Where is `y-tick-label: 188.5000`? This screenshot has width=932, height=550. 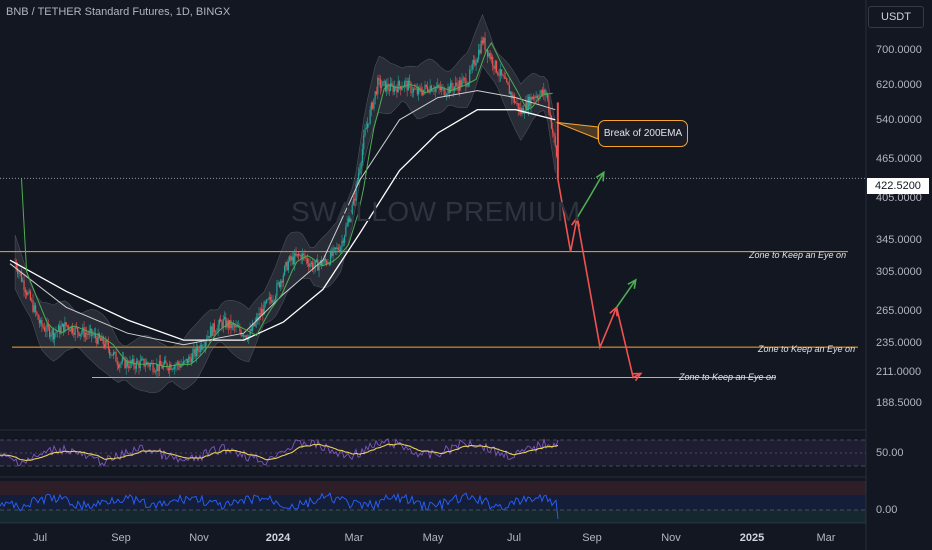
y-tick-label: 188.5000 is located at coordinates (899, 403).